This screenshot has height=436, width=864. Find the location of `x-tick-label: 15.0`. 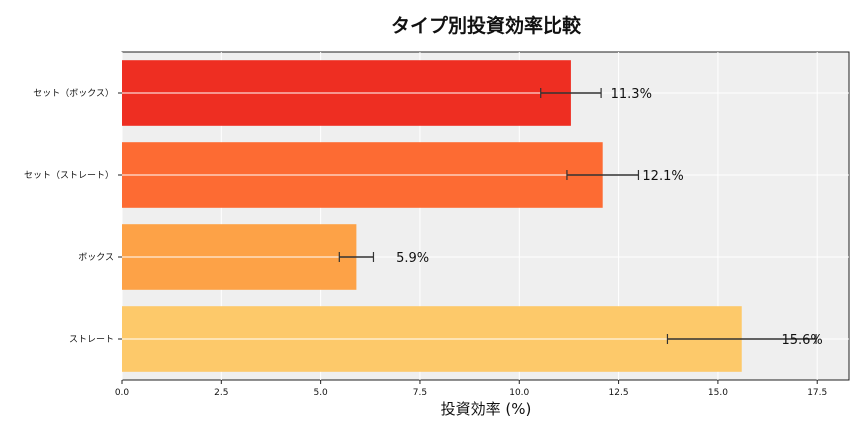

x-tick-label: 15.0 is located at coordinates (718, 393).